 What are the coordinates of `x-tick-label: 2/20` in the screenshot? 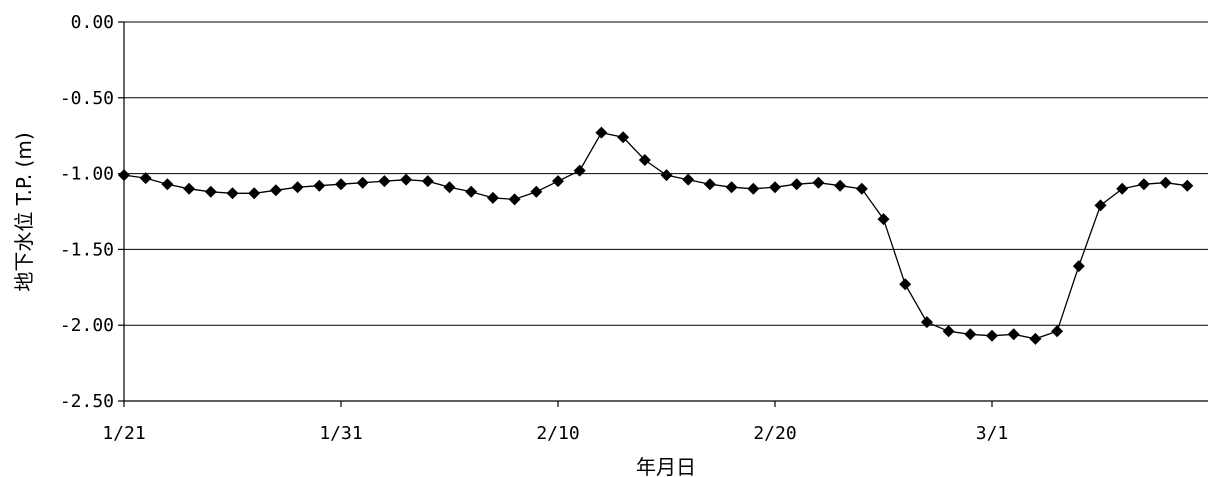 It's located at (774, 433).